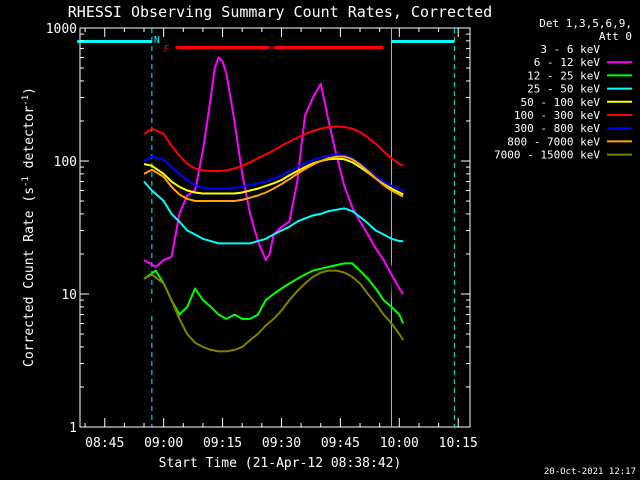 The image size is (640, 480). I want to click on x-tick-label: 10:00, so click(399, 443).